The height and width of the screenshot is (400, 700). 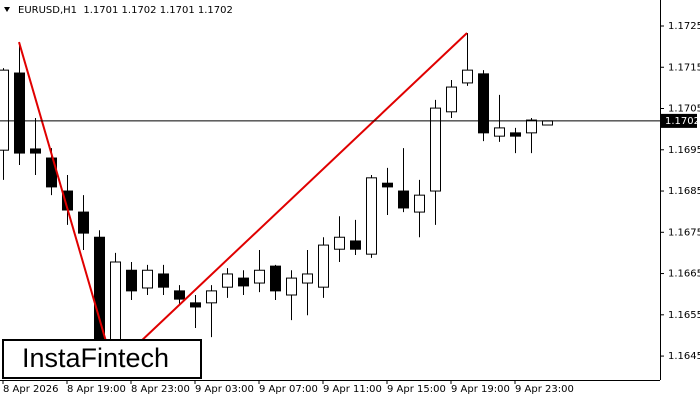 What do you see at coordinates (224, 389) in the screenshot?
I see `x-tick-label: 9 Apr 03:00` at bounding box center [224, 389].